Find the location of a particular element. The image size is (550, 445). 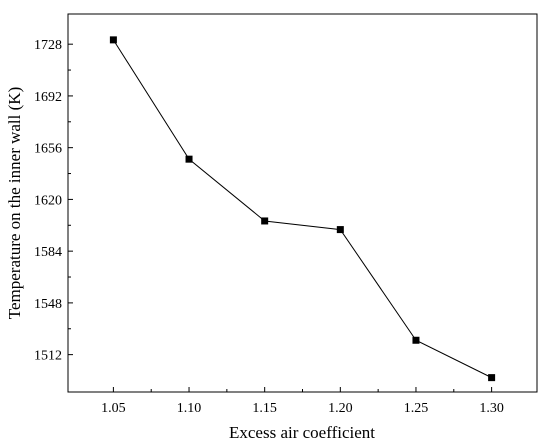

x-tick-label: 1.05 is located at coordinates (113, 408).